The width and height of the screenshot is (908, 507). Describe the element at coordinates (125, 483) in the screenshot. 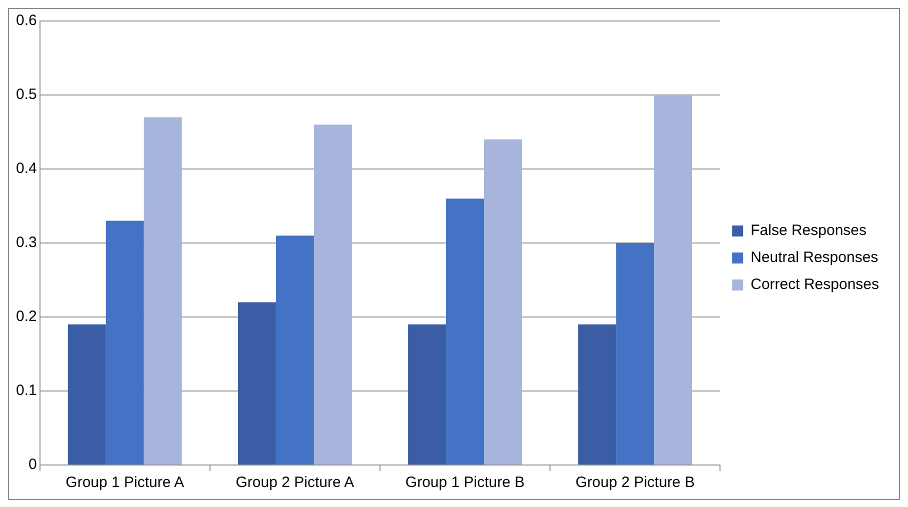

I see `x-tick-label: Group 1 Picture A` at that location.